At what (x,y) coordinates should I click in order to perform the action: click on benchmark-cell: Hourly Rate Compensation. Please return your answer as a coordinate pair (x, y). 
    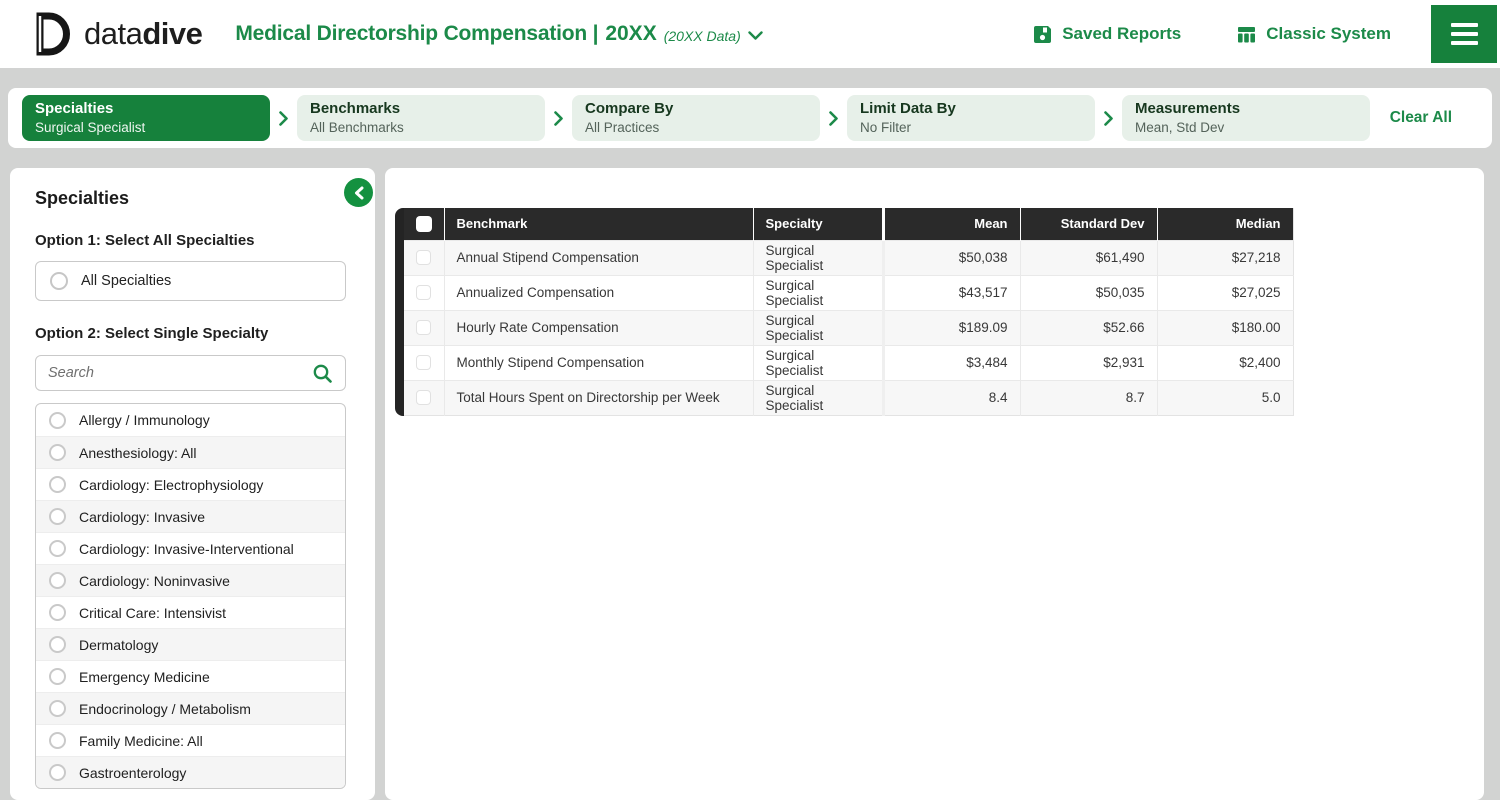
    Looking at the image, I should click on (598, 327).